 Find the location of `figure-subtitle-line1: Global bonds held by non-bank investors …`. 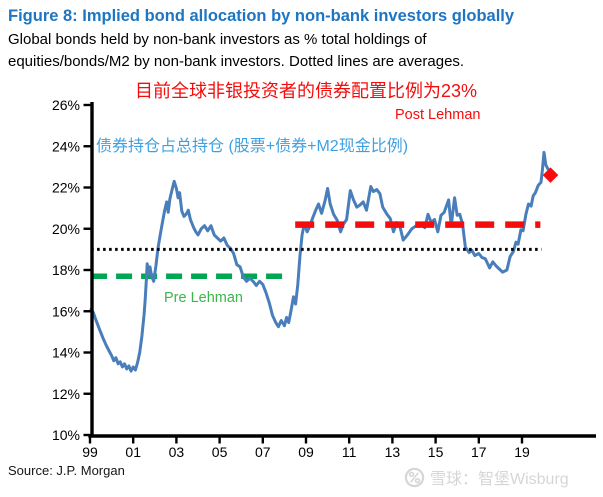

figure-subtitle-line1: Global bonds held by non-bank investors … is located at coordinates (217, 39).